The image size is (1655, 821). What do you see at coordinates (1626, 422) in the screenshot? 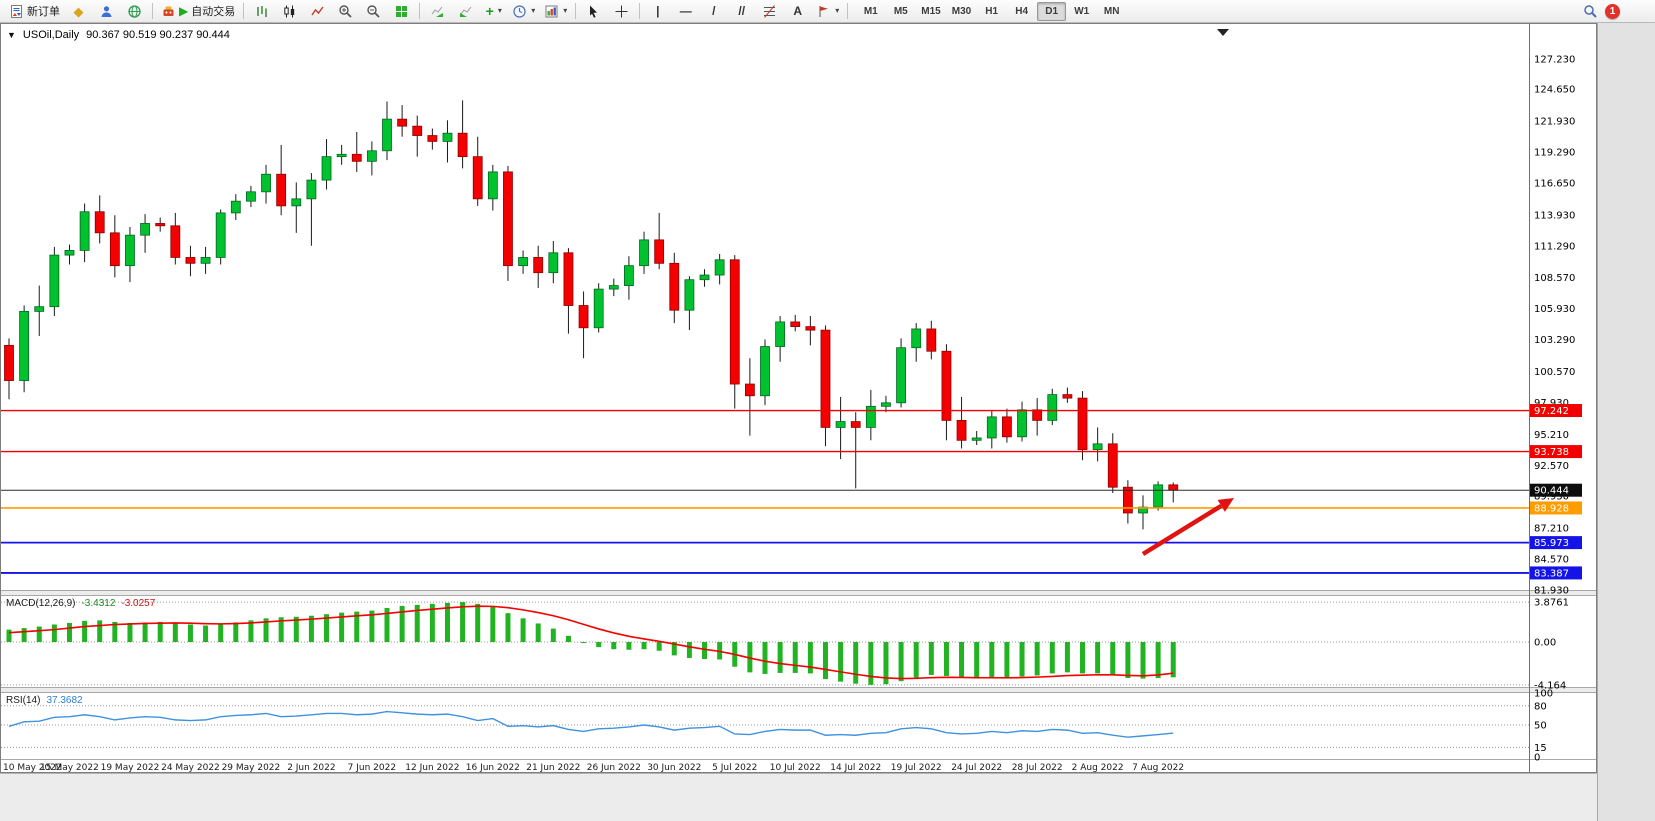
I see `right-panel` at bounding box center [1626, 422].